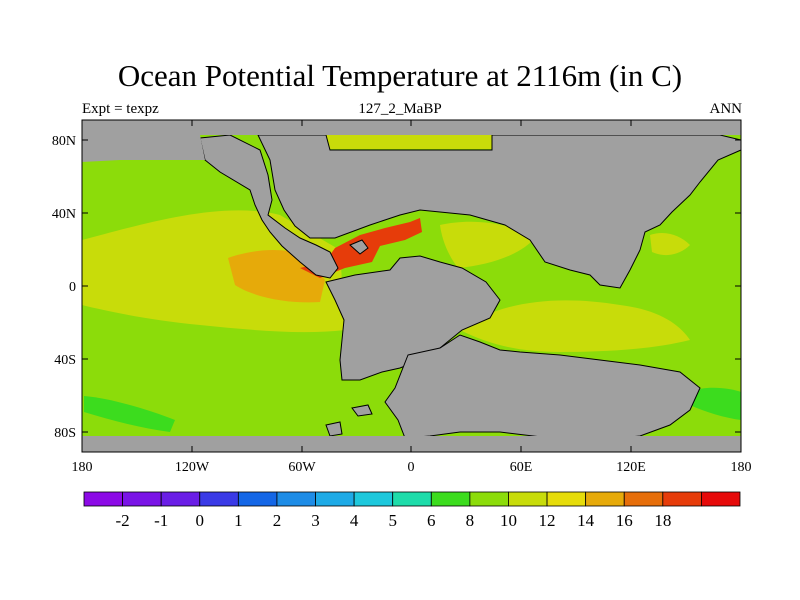 The width and height of the screenshot is (800, 600). Describe the element at coordinates (277, 520) in the screenshot. I see `colorbar-label: 2` at that location.